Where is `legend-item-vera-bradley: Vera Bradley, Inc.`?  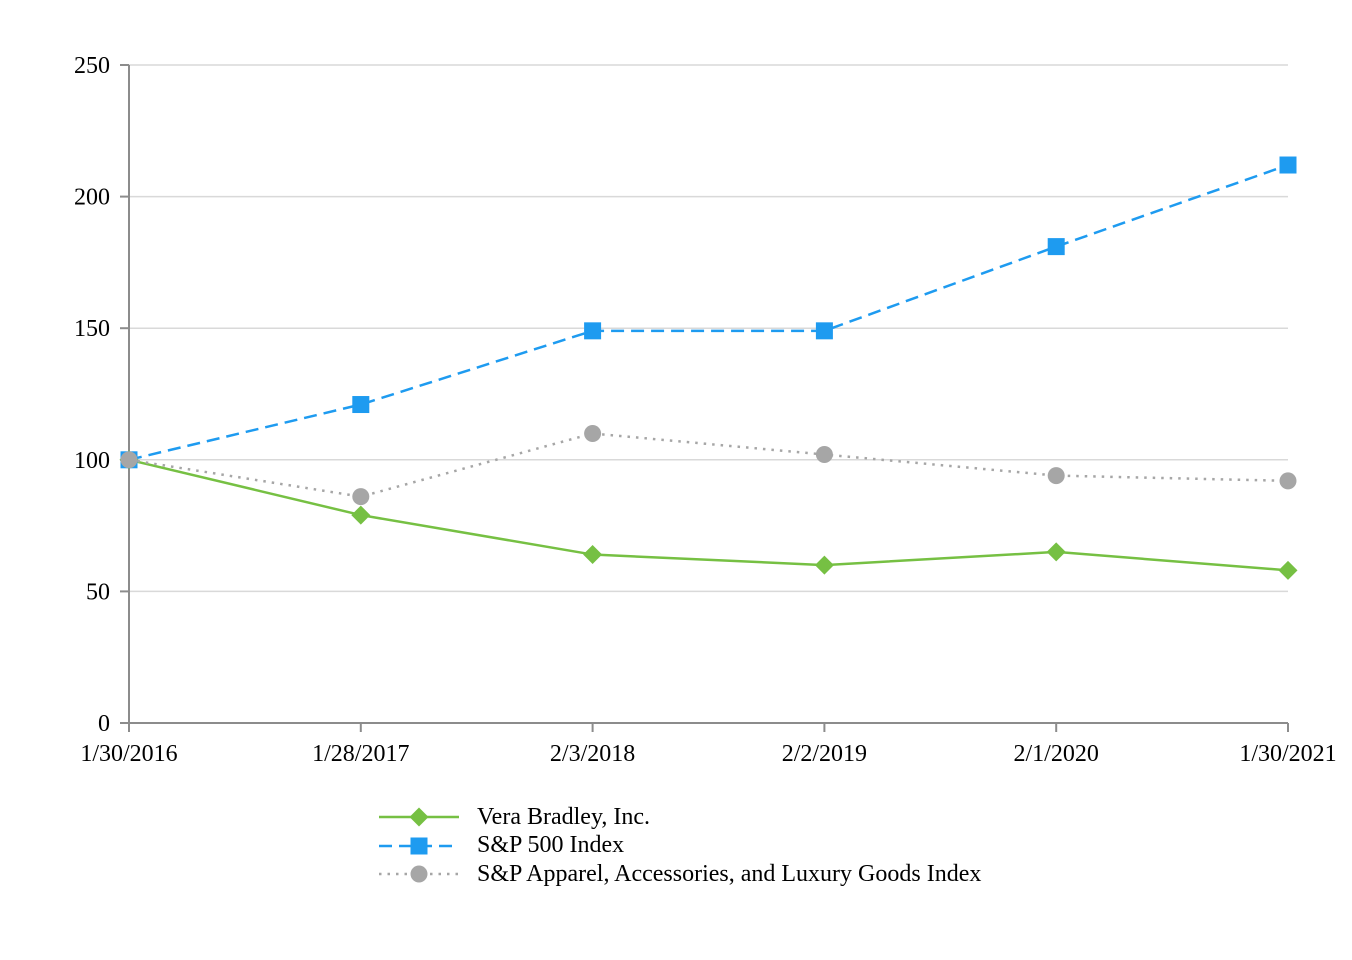
legend-item-vera-bradley: Vera Bradley, Inc. is located at coordinates (679, 817).